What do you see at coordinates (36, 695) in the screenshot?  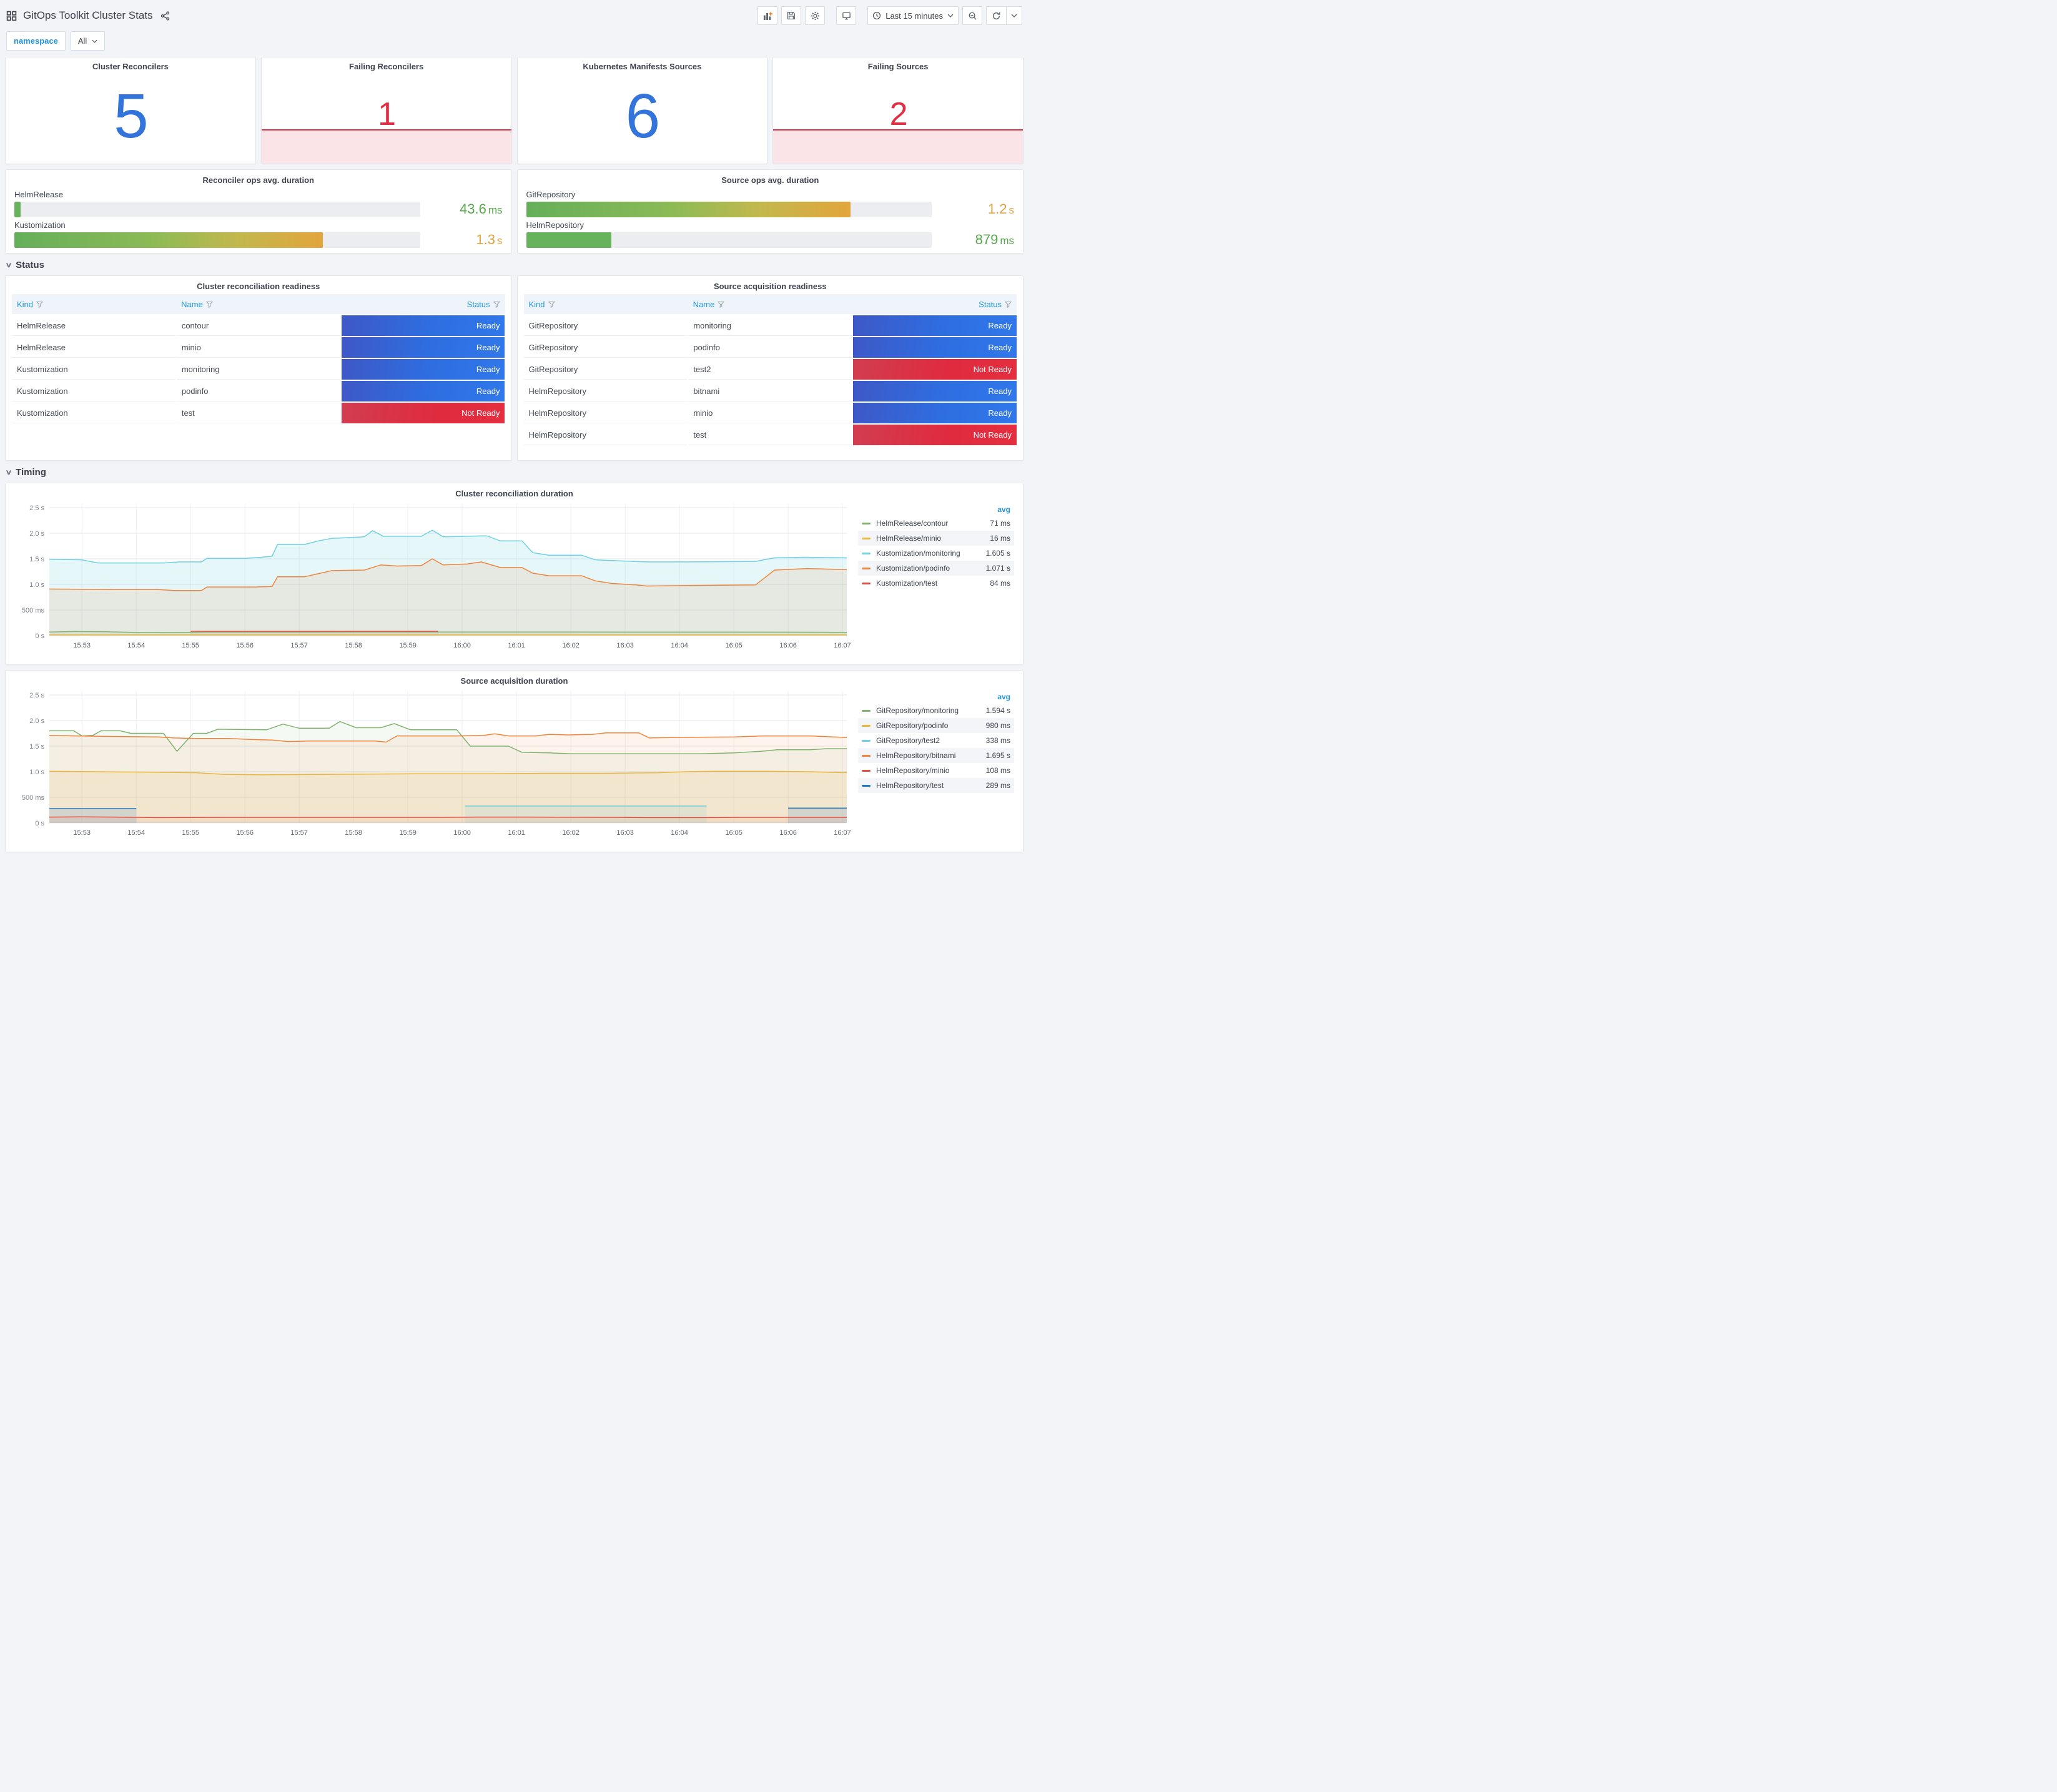 I see `svg-text: 2.5 s` at bounding box center [36, 695].